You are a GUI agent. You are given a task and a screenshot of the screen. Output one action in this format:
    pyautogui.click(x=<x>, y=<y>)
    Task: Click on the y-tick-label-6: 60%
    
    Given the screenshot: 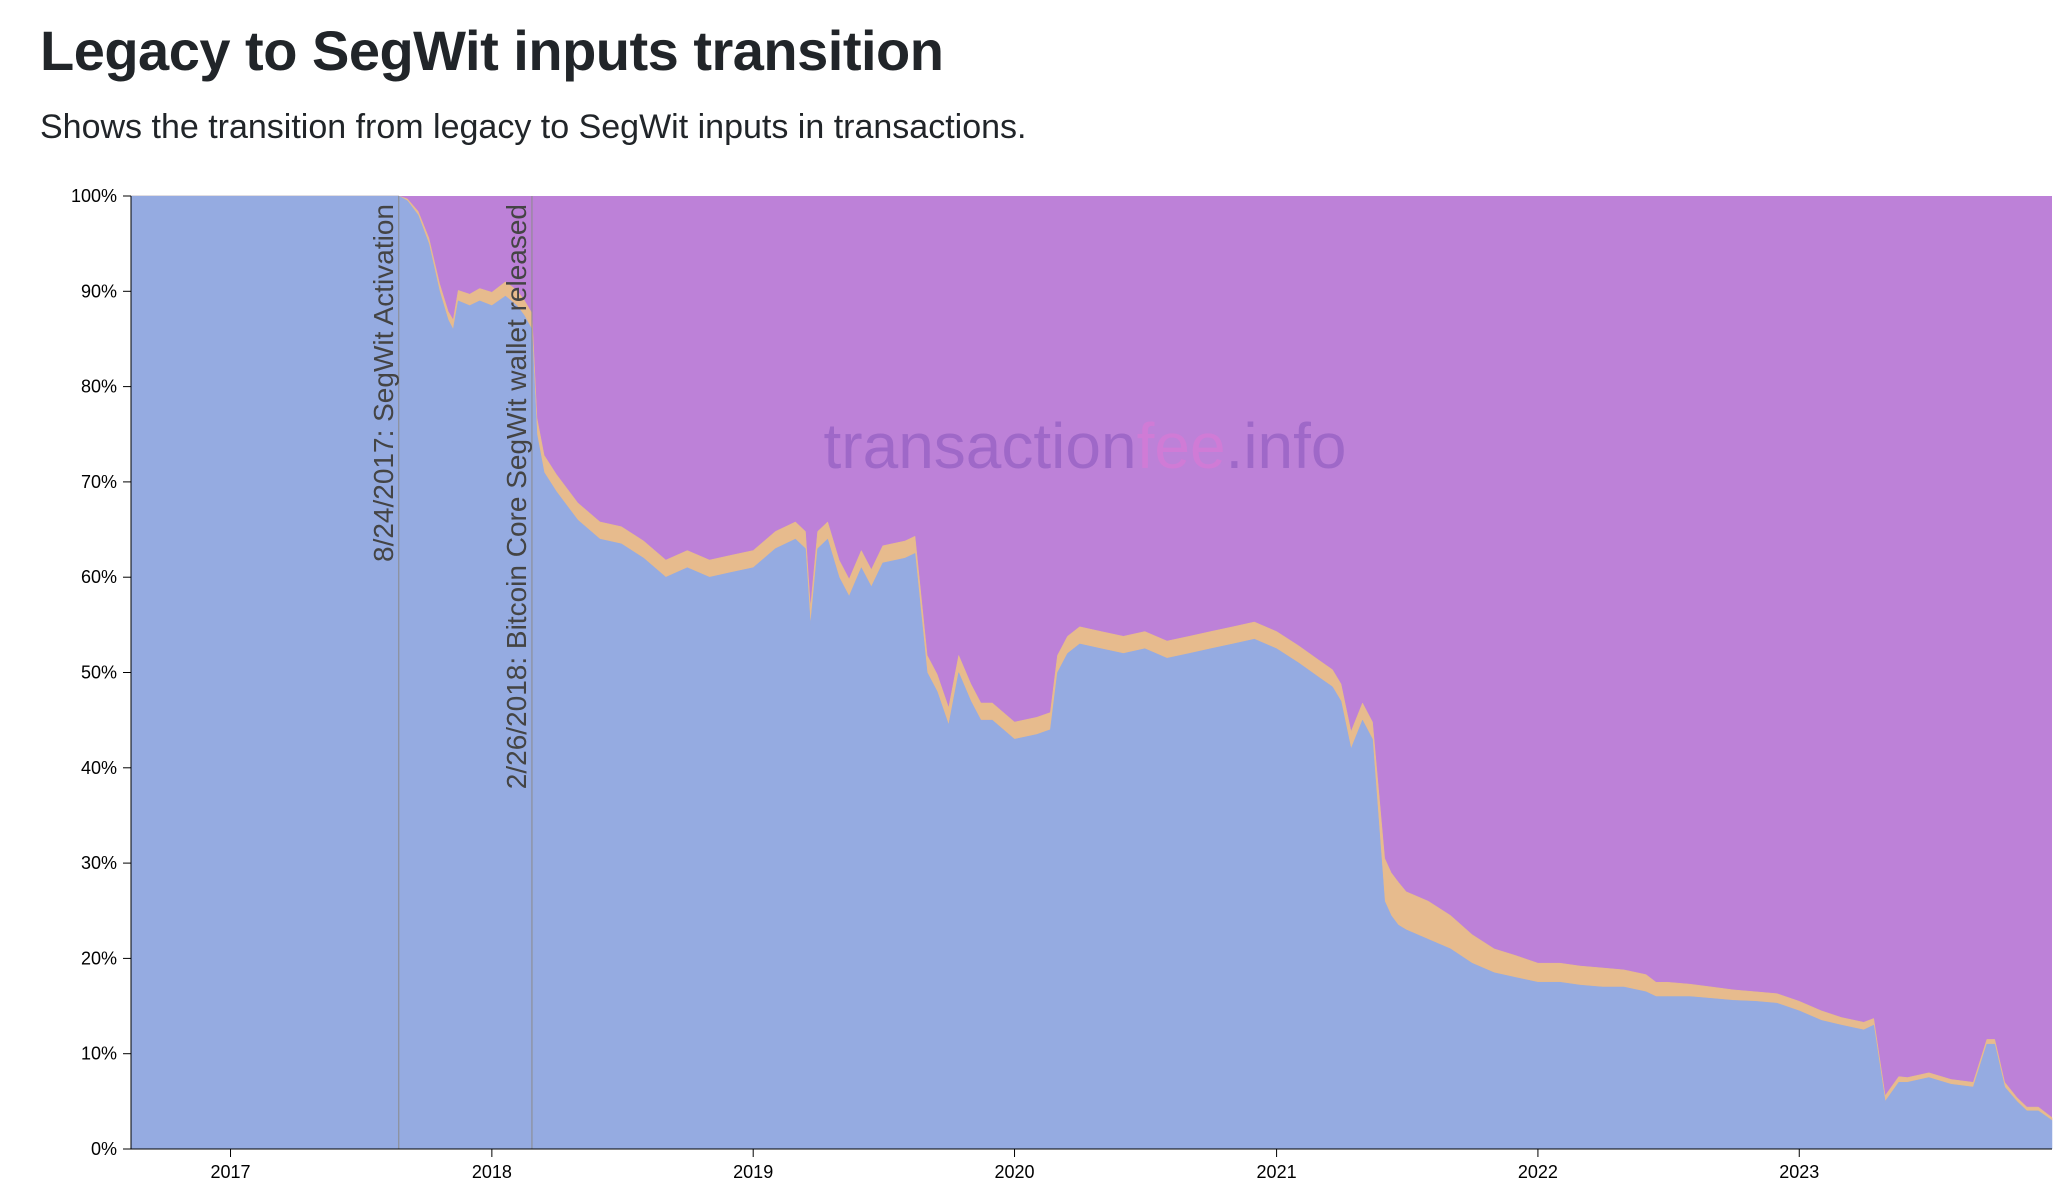 What is the action you would take?
    pyautogui.click(x=99, y=577)
    